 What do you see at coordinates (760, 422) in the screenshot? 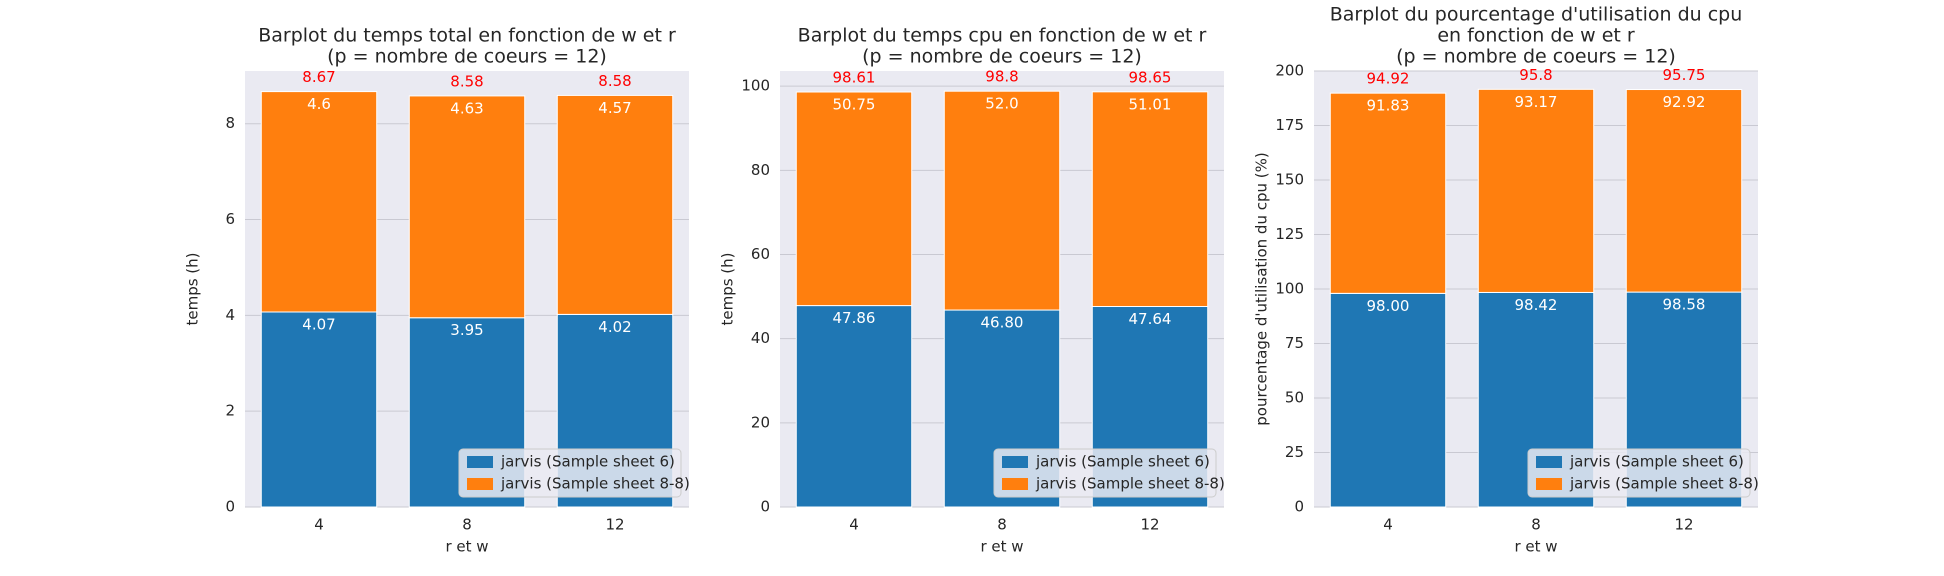
I see `y-tick-label: 20` at bounding box center [760, 422].